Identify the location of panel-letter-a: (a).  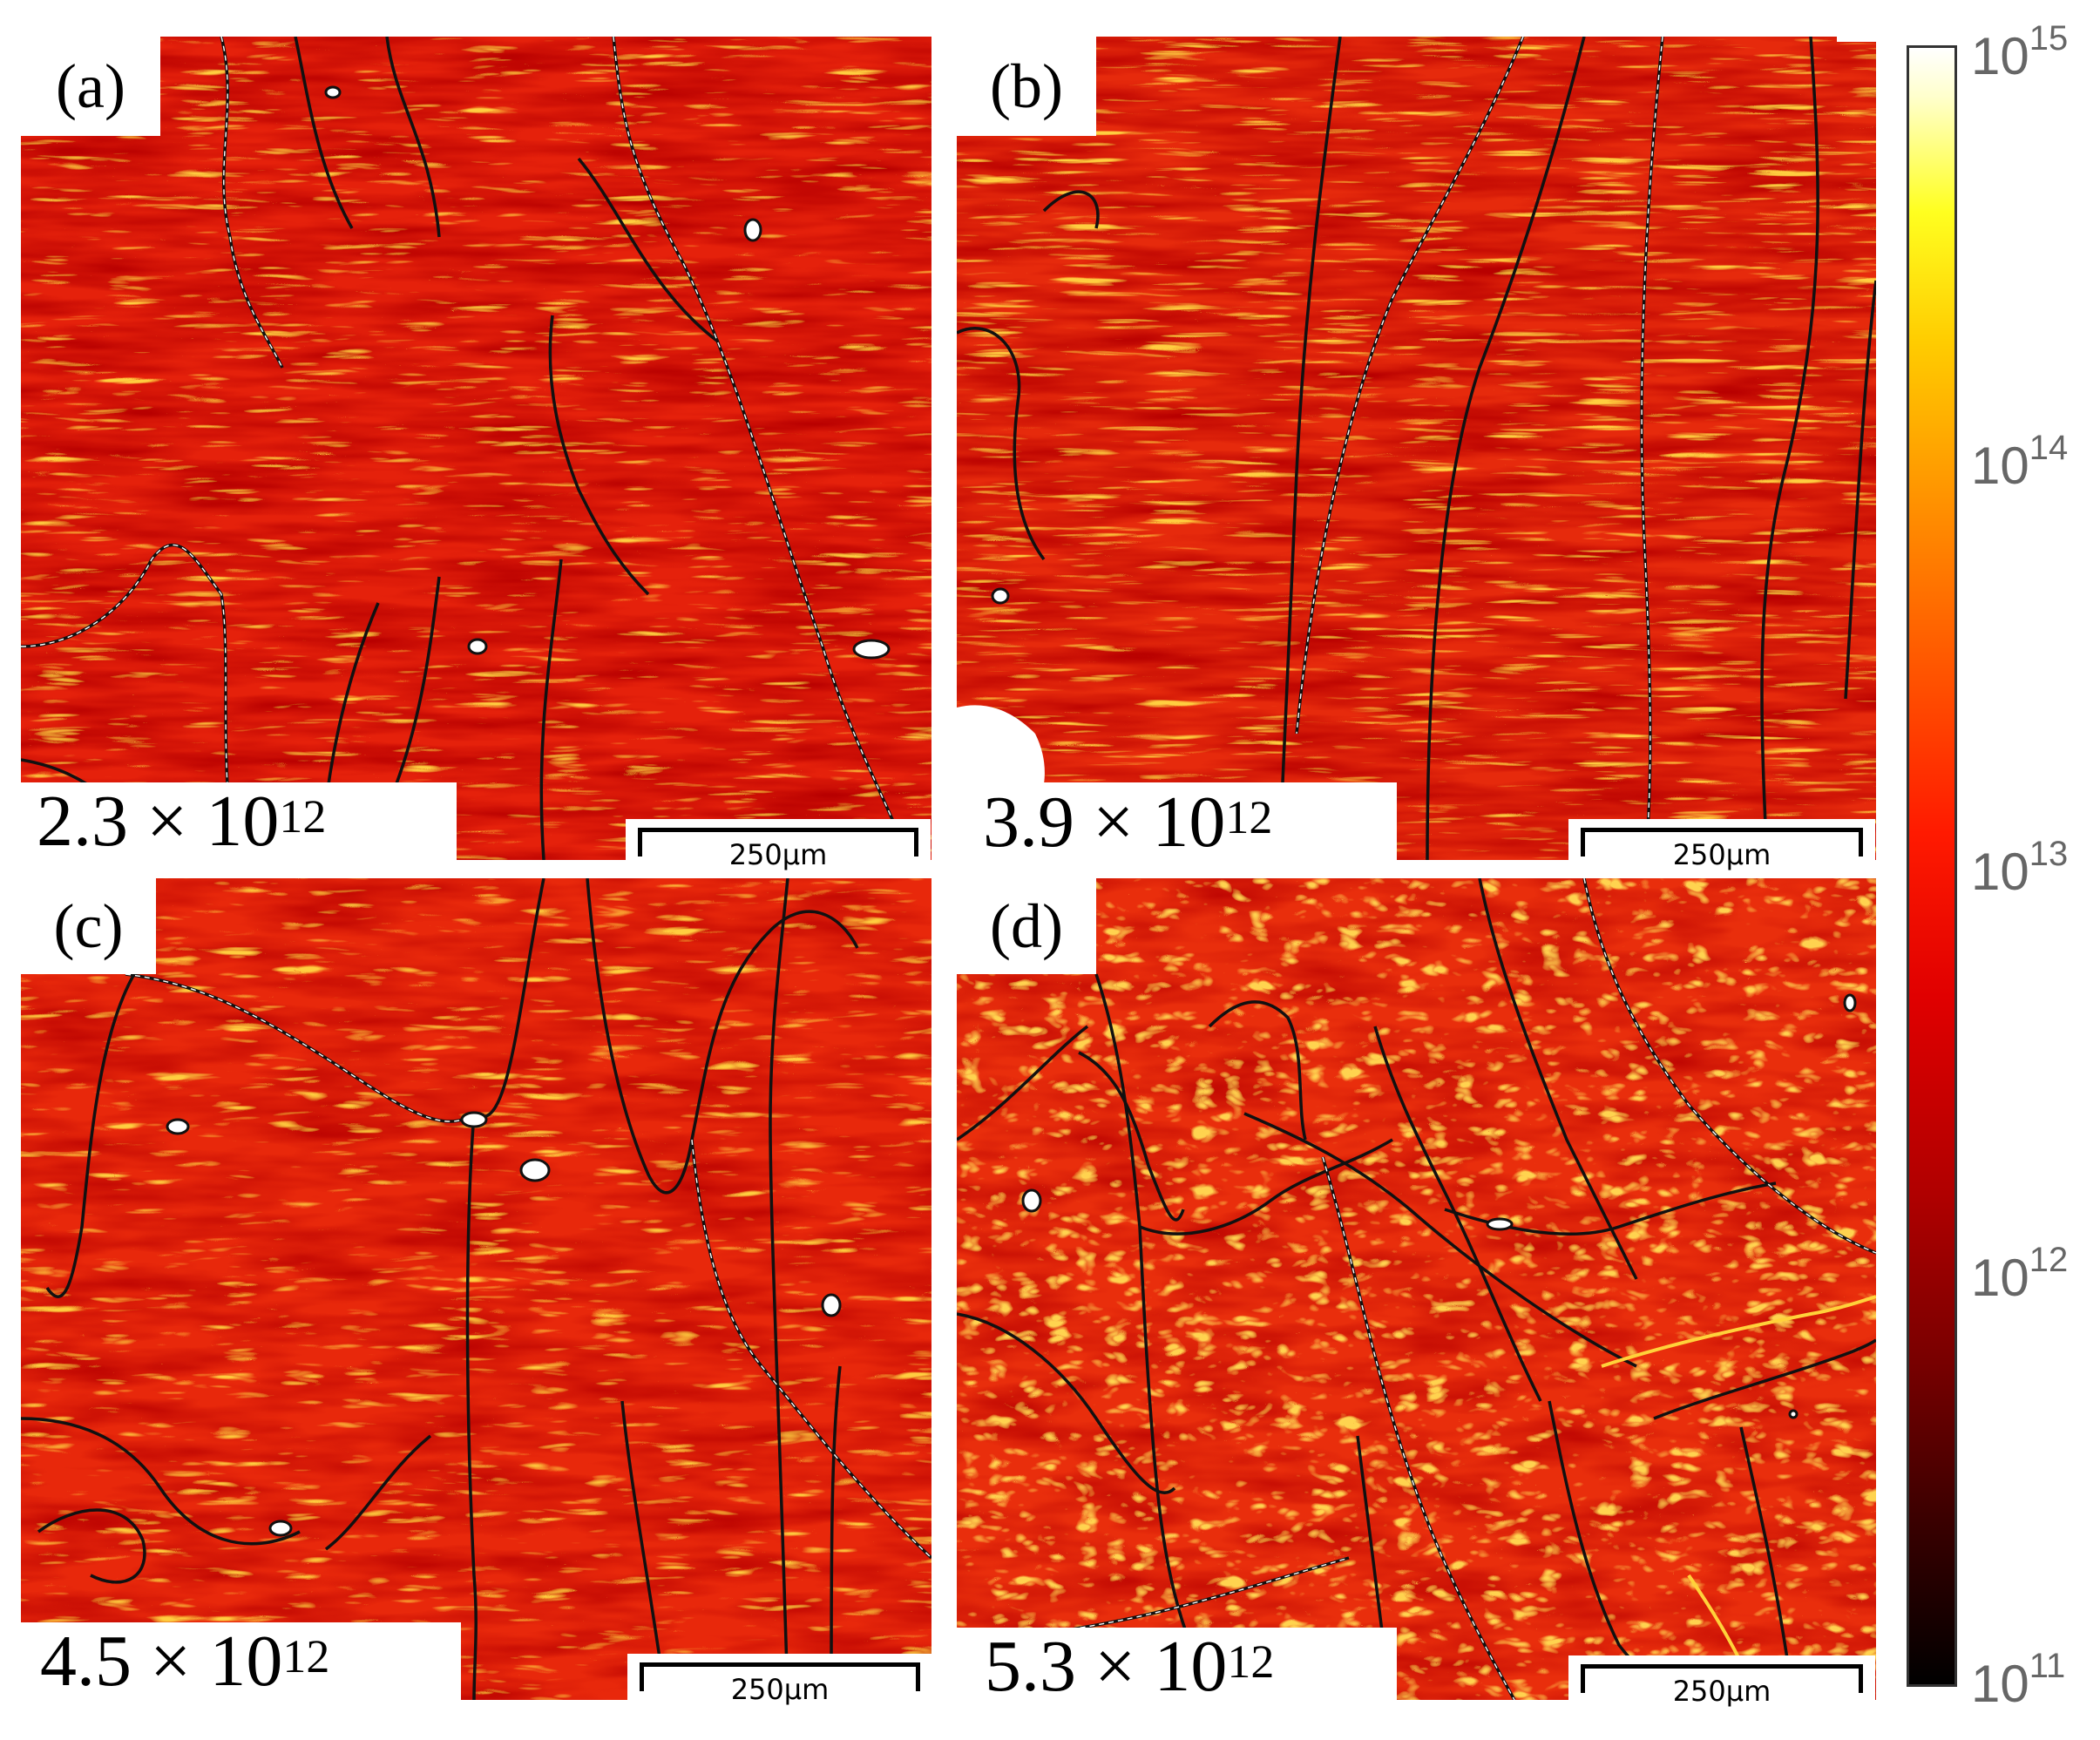
(90, 86).